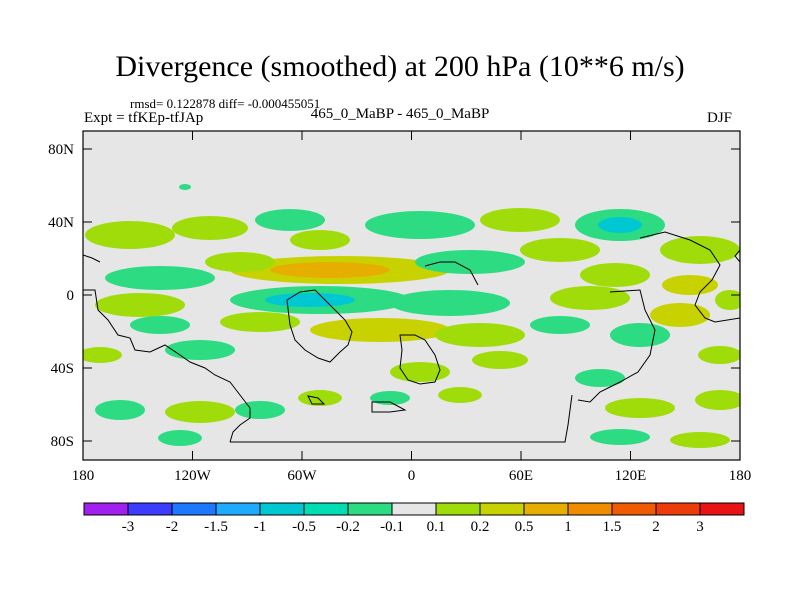 The height and width of the screenshot is (600, 800). I want to click on colorbar-label: 1.5, so click(612, 527).